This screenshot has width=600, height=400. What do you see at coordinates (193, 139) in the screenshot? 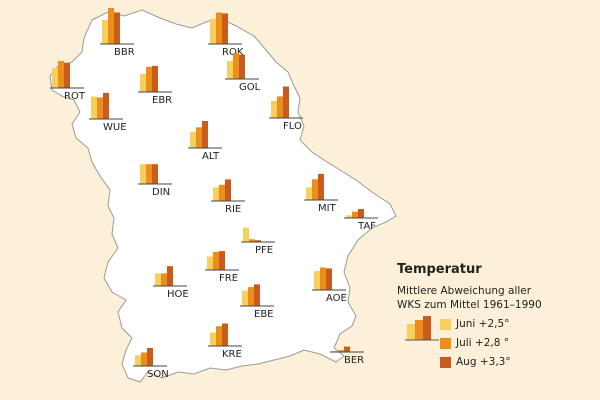
I see `bar-alt-juni` at bounding box center [193, 139].